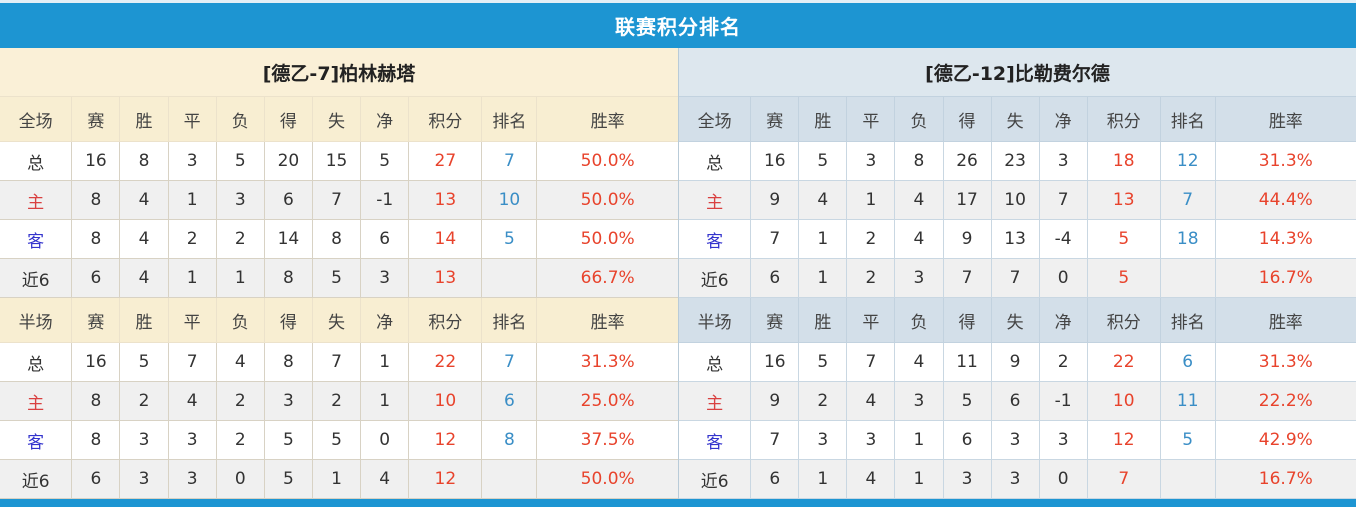 The height and width of the screenshot is (507, 1356). What do you see at coordinates (385, 401) in the screenshot?
I see `stat-value: 1` at bounding box center [385, 401].